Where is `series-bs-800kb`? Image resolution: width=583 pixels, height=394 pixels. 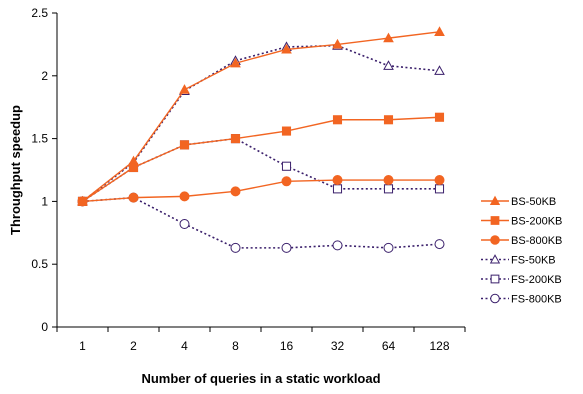 series-bs-800kb is located at coordinates (261, 191).